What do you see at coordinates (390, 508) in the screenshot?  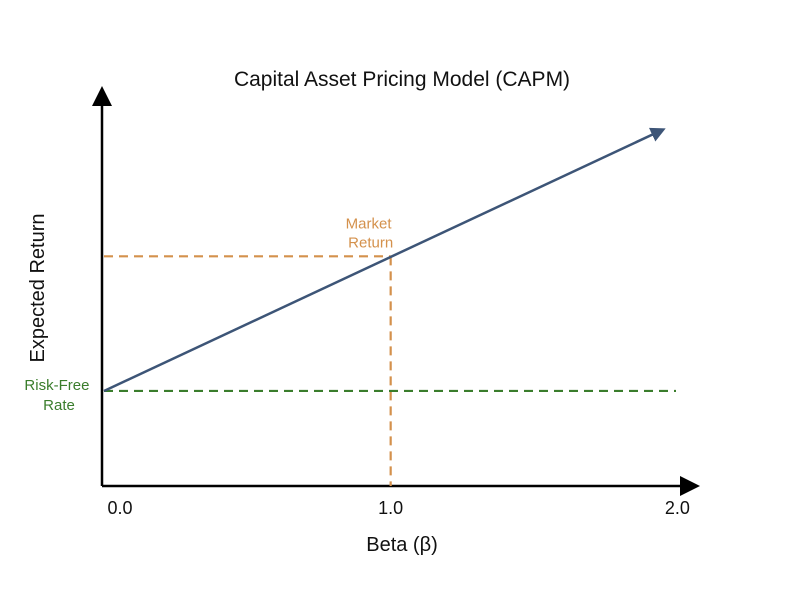 I see `x-tick-label: 1.0` at bounding box center [390, 508].